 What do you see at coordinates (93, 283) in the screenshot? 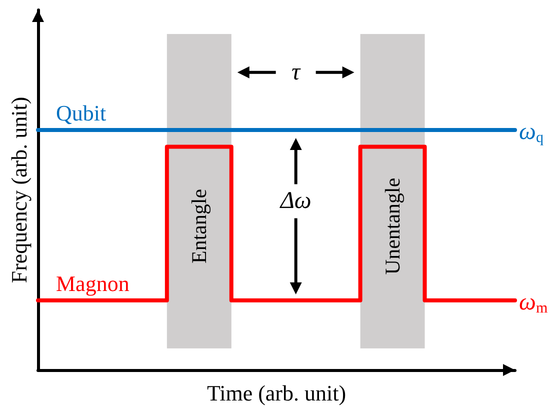
I see `series-label: Magnon` at bounding box center [93, 283].